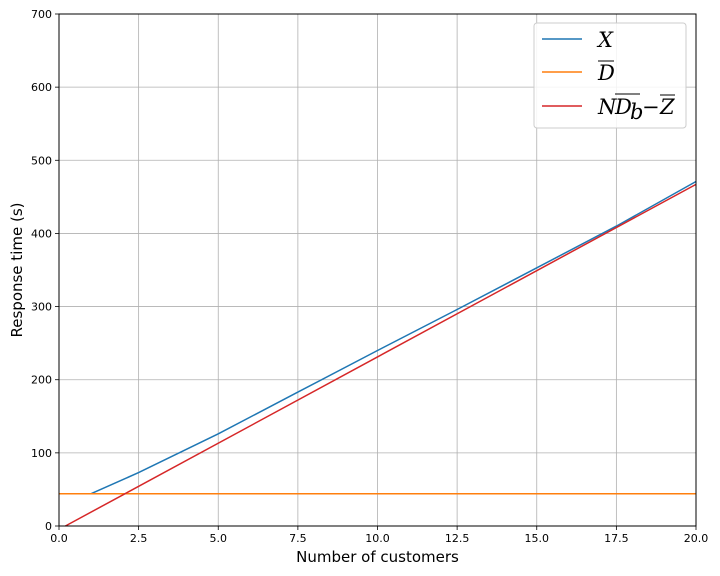 The image size is (720, 576). What do you see at coordinates (41, 14) in the screenshot?
I see `y-tick-label: 700` at bounding box center [41, 14].